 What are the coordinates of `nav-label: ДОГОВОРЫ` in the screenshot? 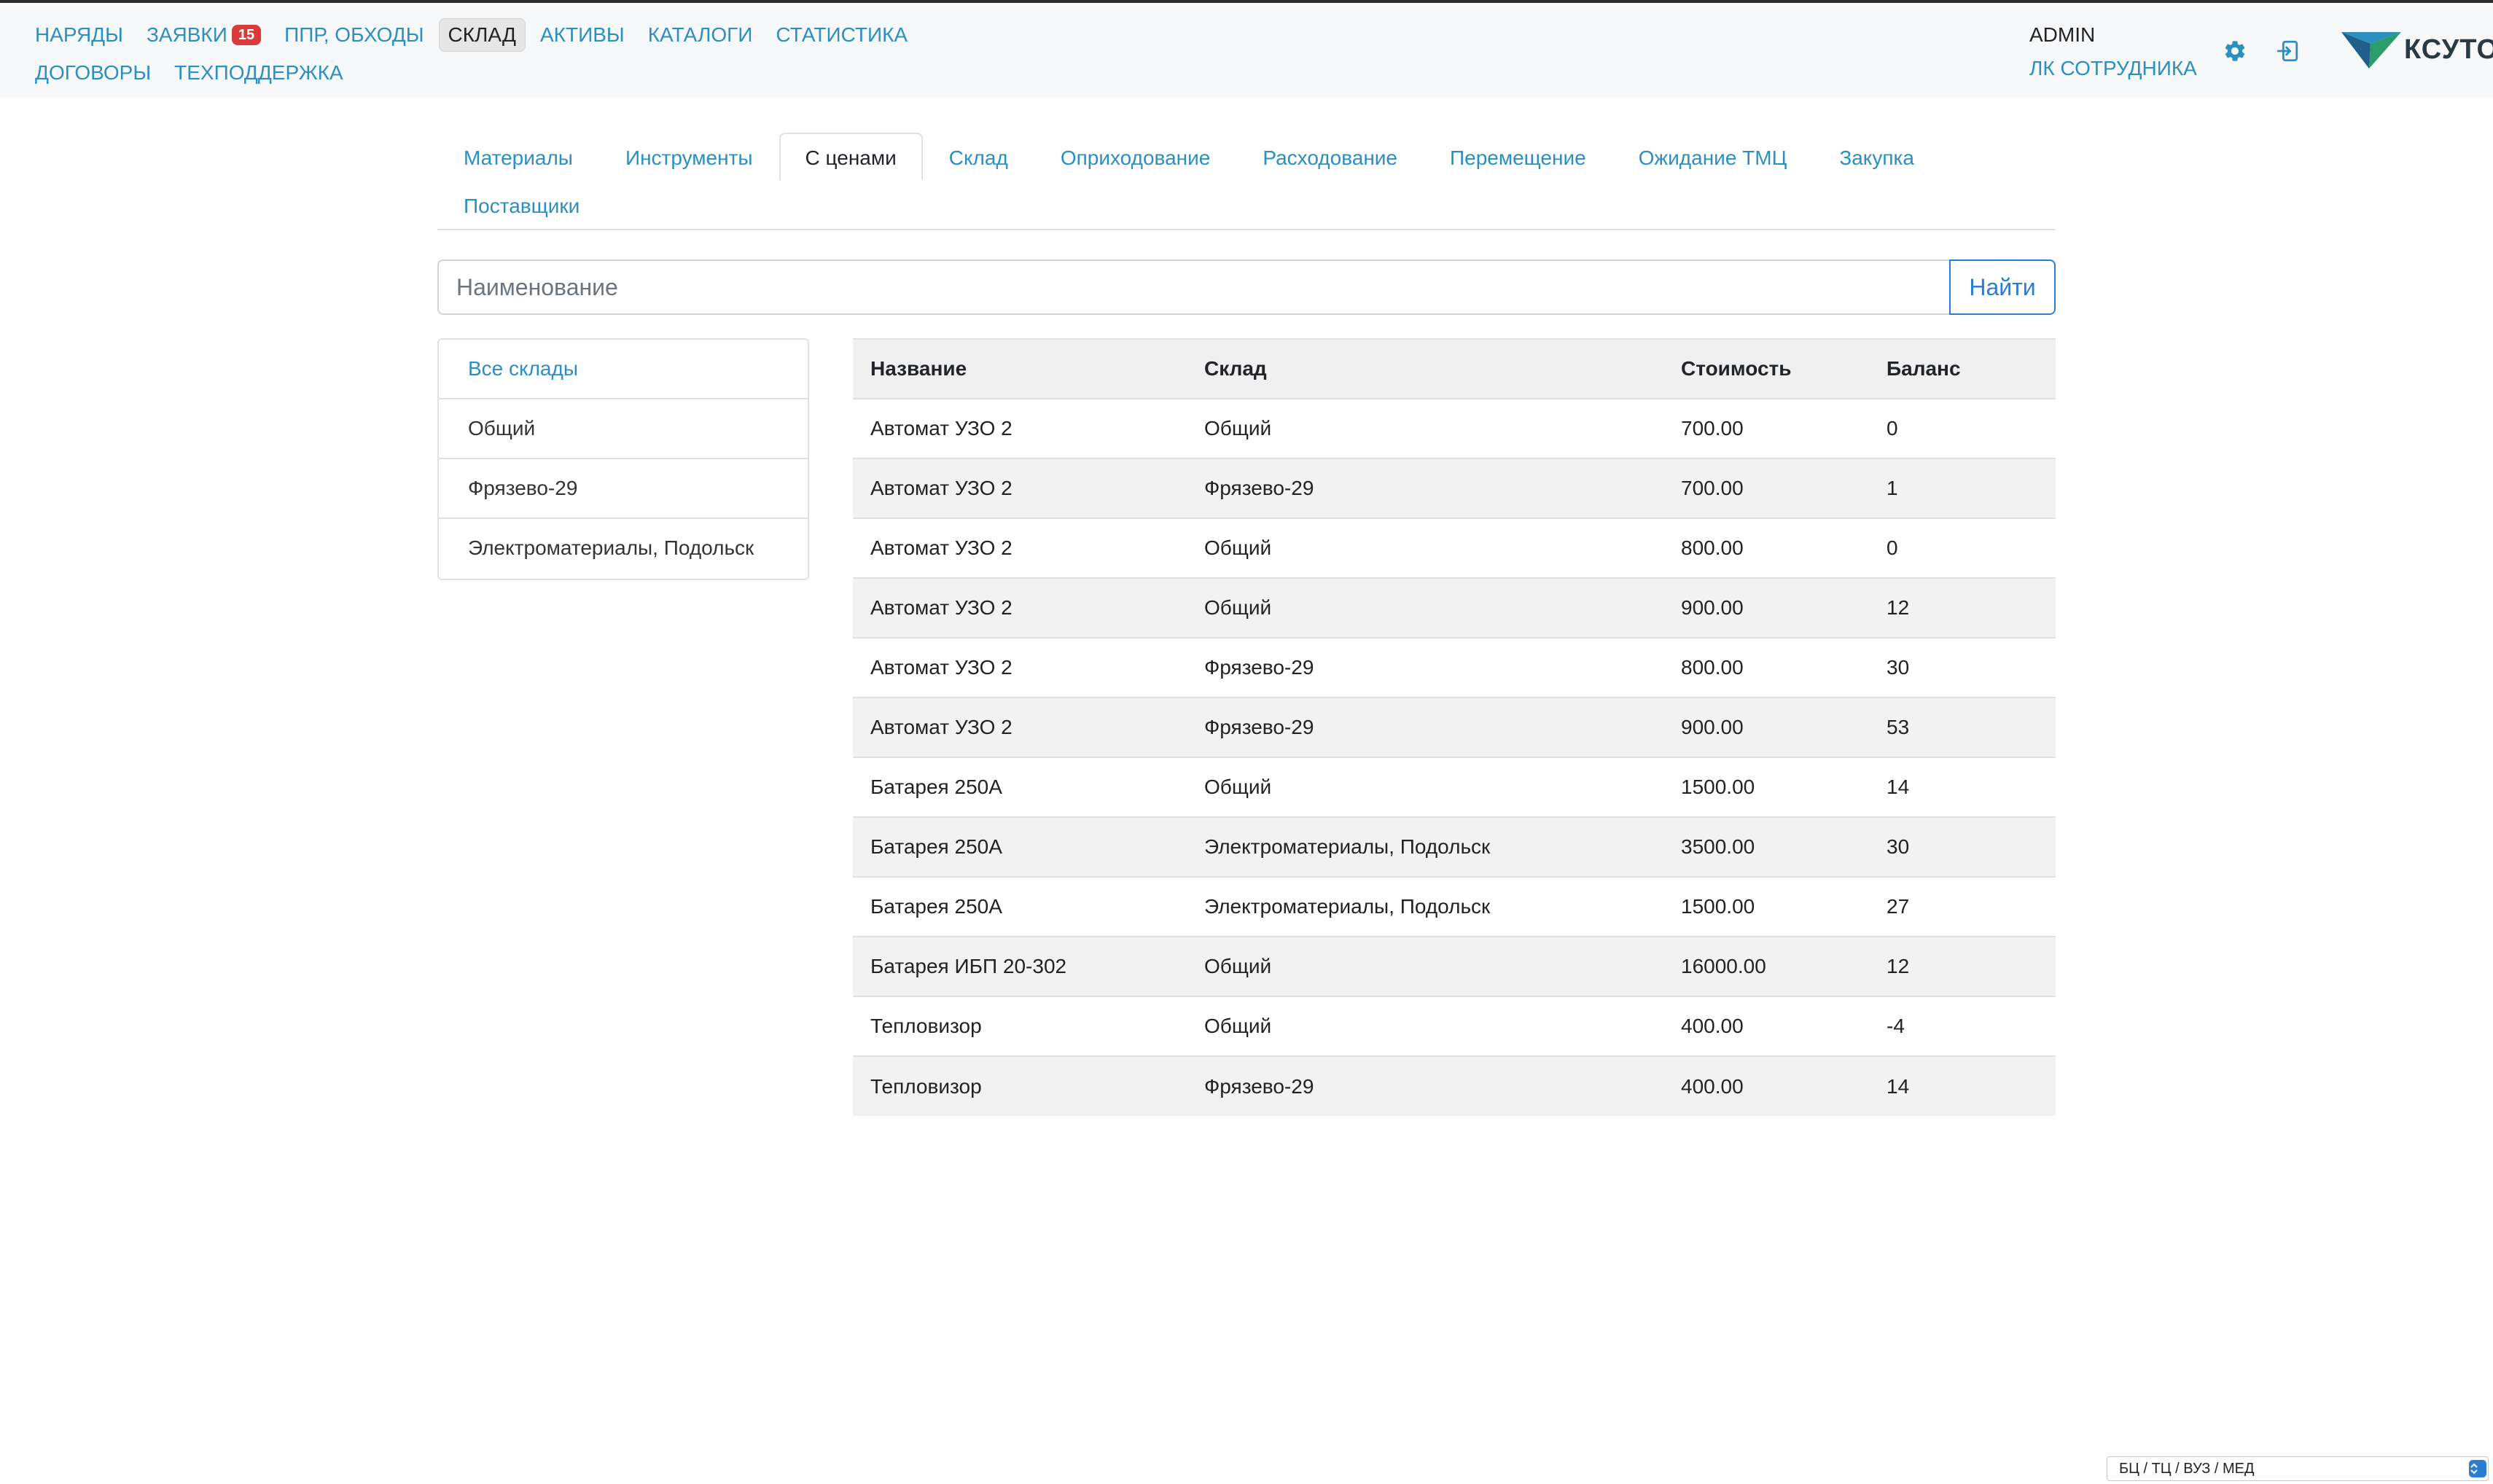 It's located at (94, 72).